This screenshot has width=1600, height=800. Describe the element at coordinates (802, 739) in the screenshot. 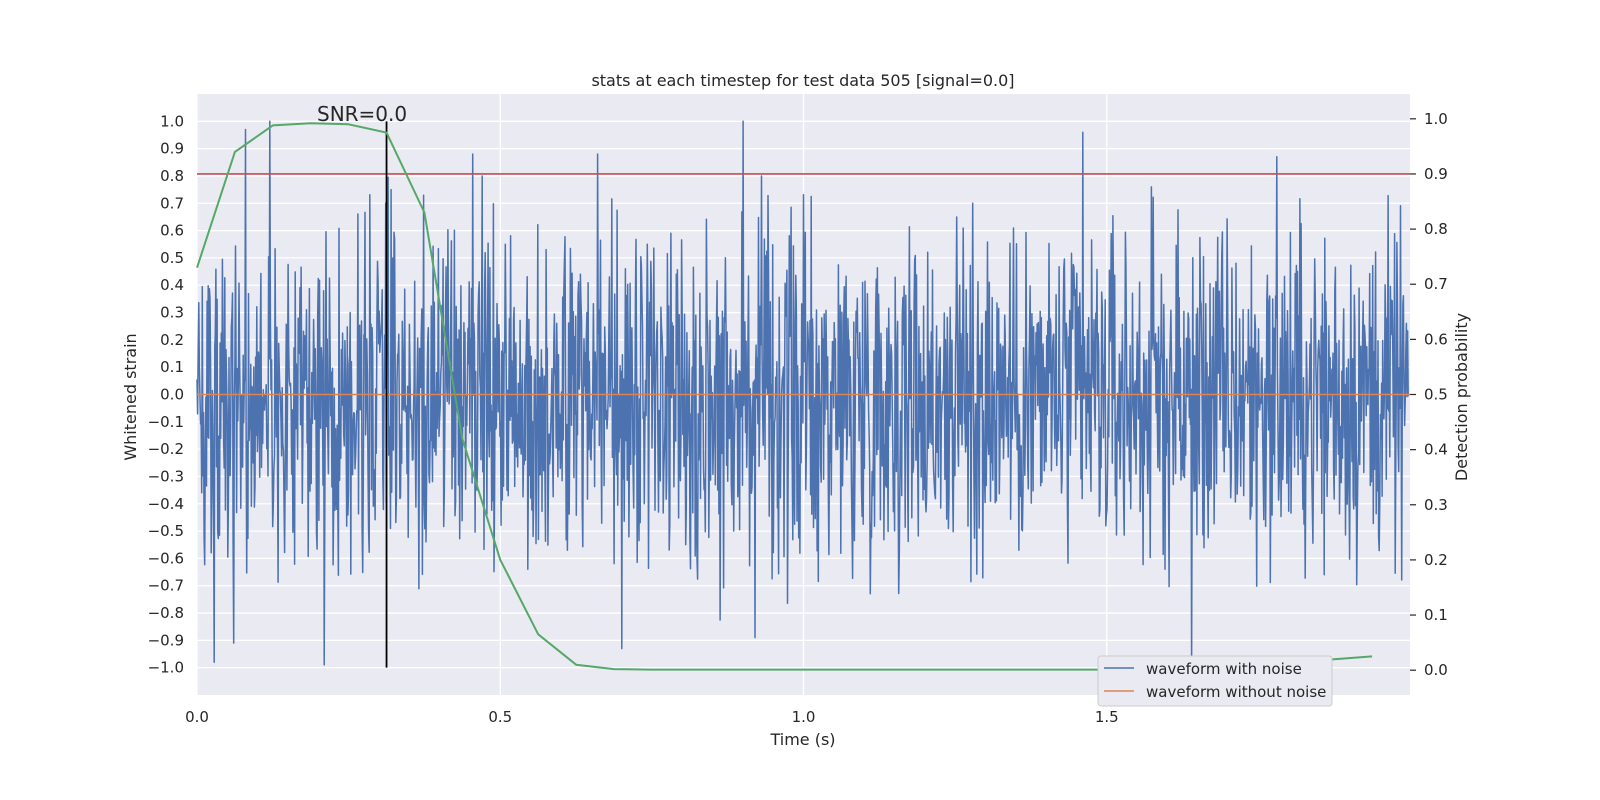

I see `x-axis-label: Time (s)` at that location.